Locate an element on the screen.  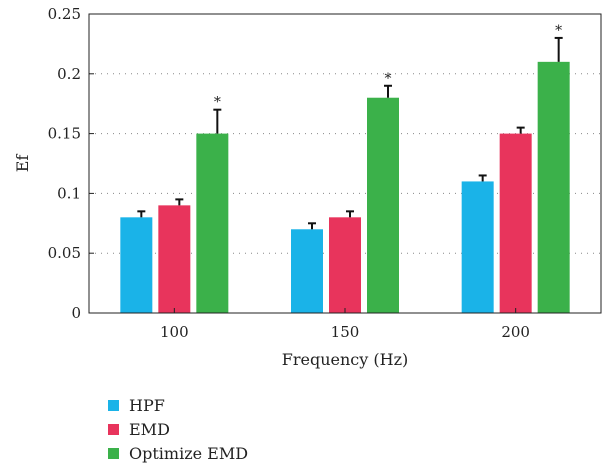
y-tick-label: 0.05 is located at coordinates (64, 253).